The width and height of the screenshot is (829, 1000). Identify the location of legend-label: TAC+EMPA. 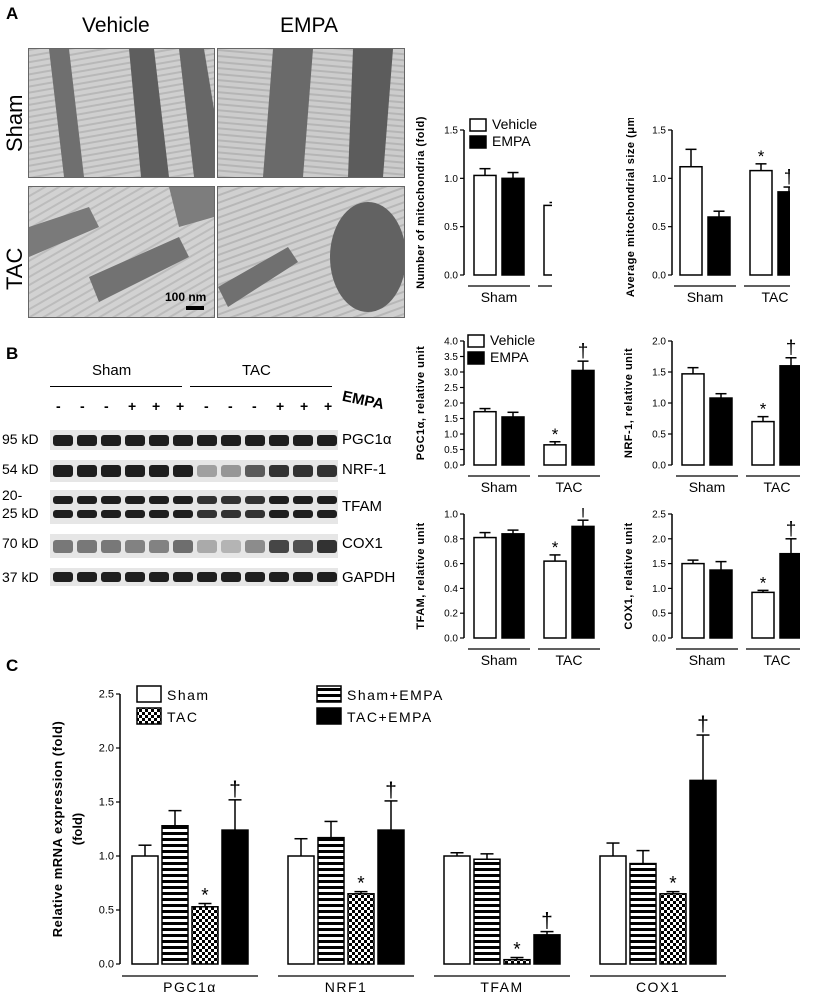
(390, 717).